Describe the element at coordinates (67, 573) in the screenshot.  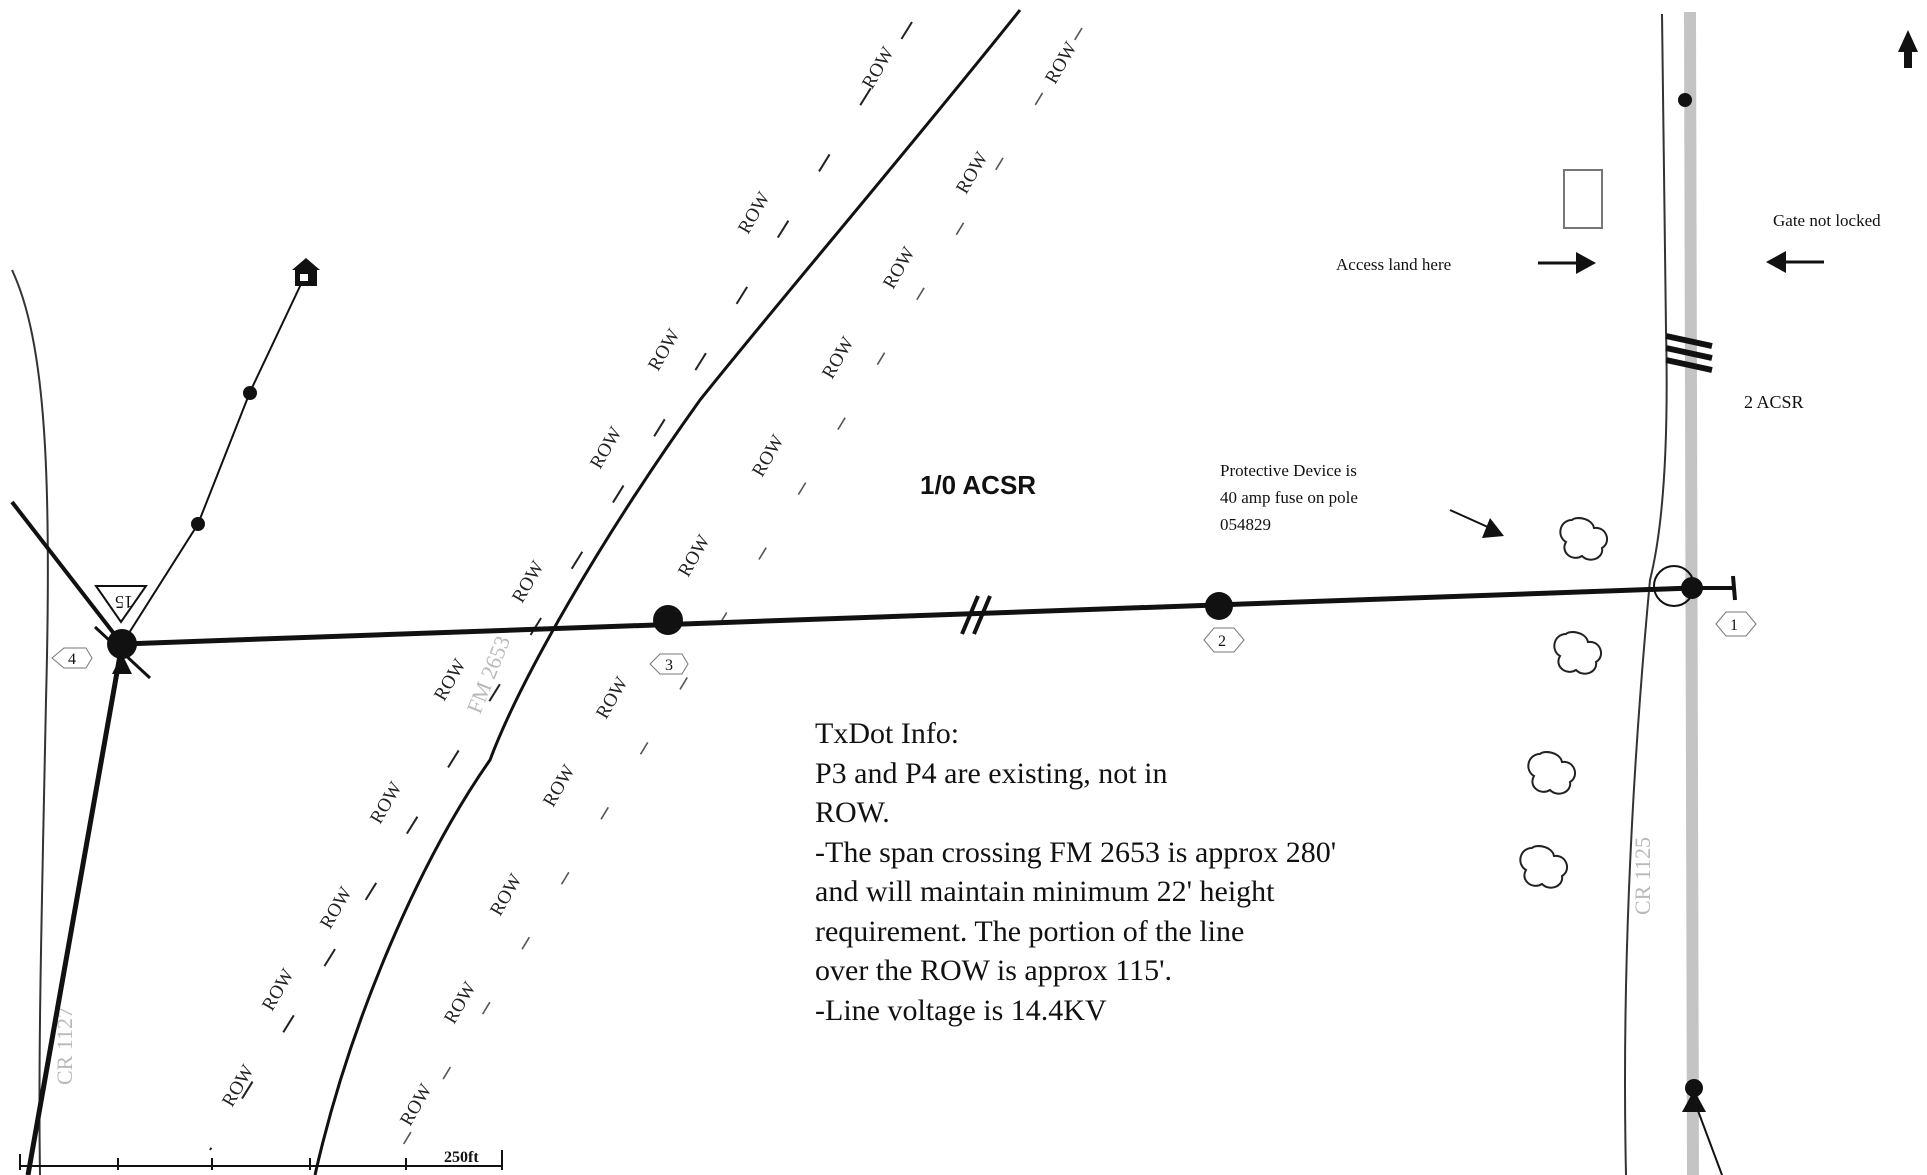
I see `guy-line-left` at that location.